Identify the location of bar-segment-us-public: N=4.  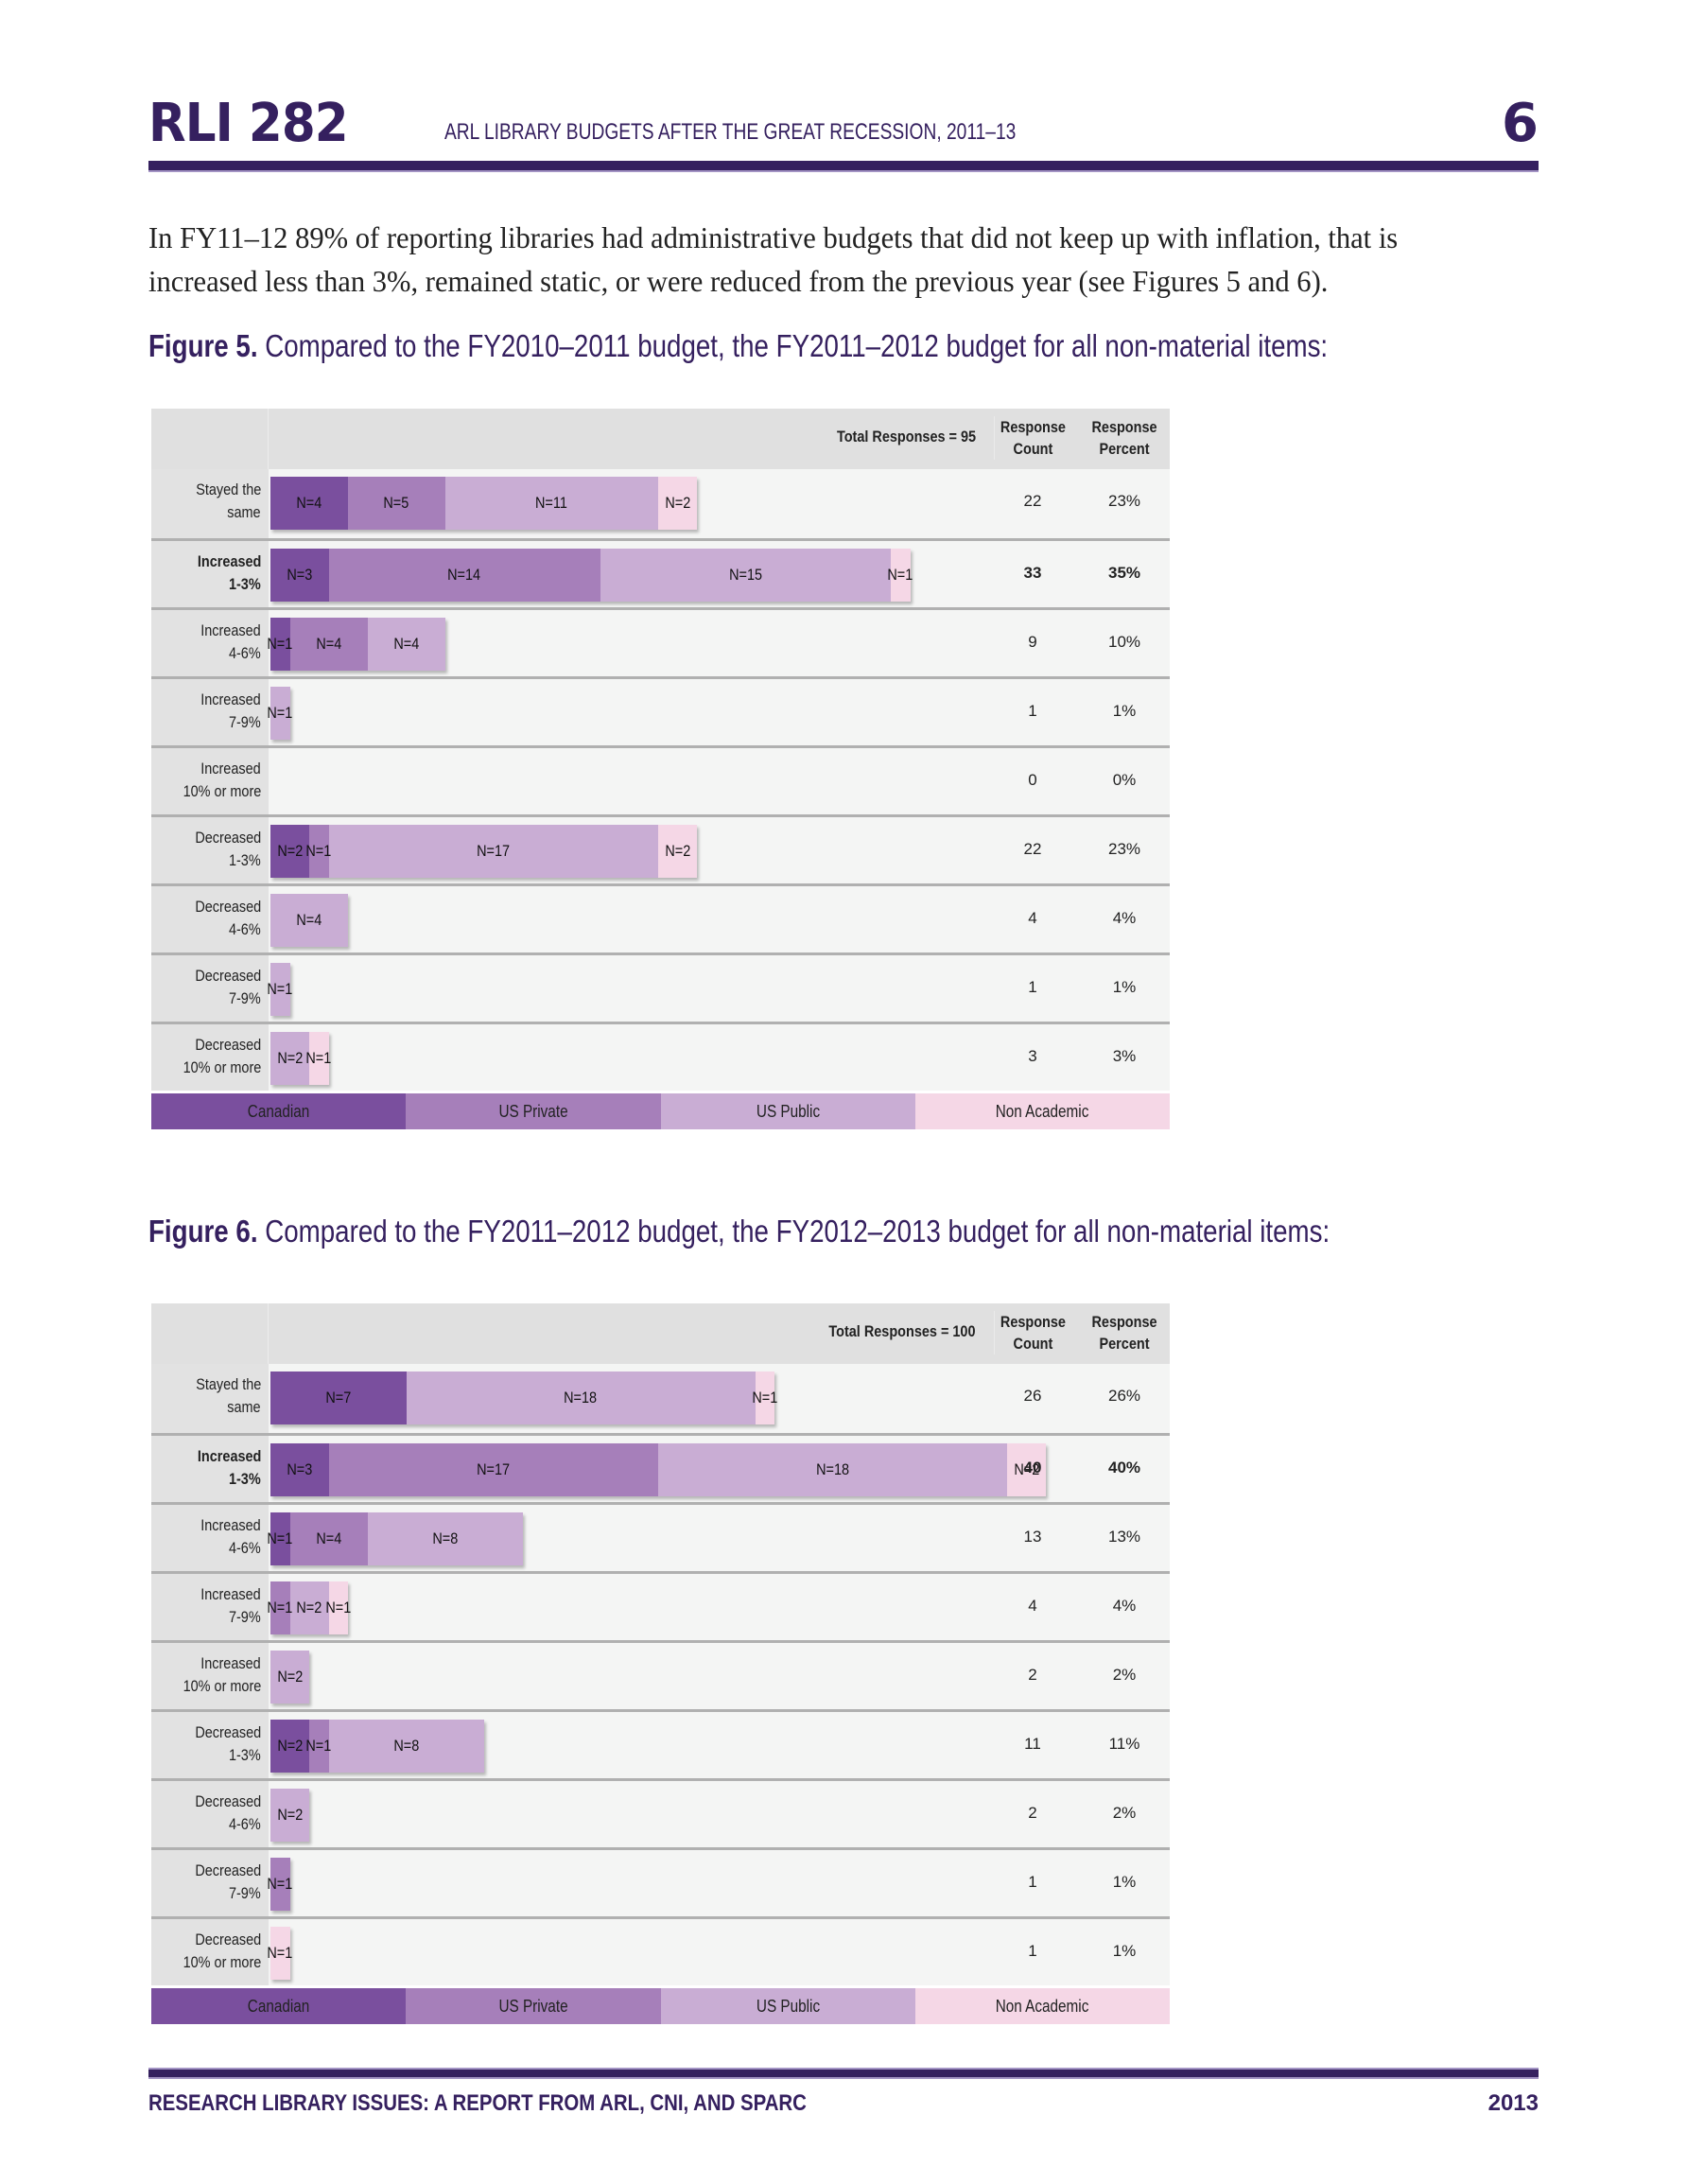
(309, 921).